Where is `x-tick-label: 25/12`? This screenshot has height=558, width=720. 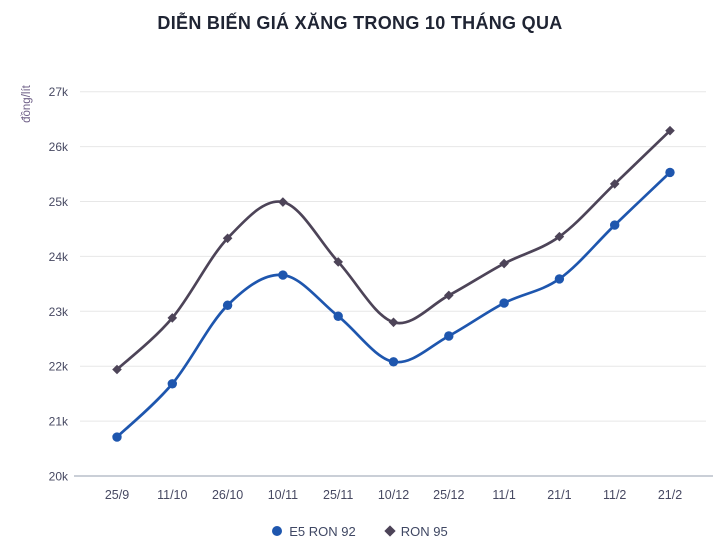 x-tick-label: 25/12 is located at coordinates (448, 495).